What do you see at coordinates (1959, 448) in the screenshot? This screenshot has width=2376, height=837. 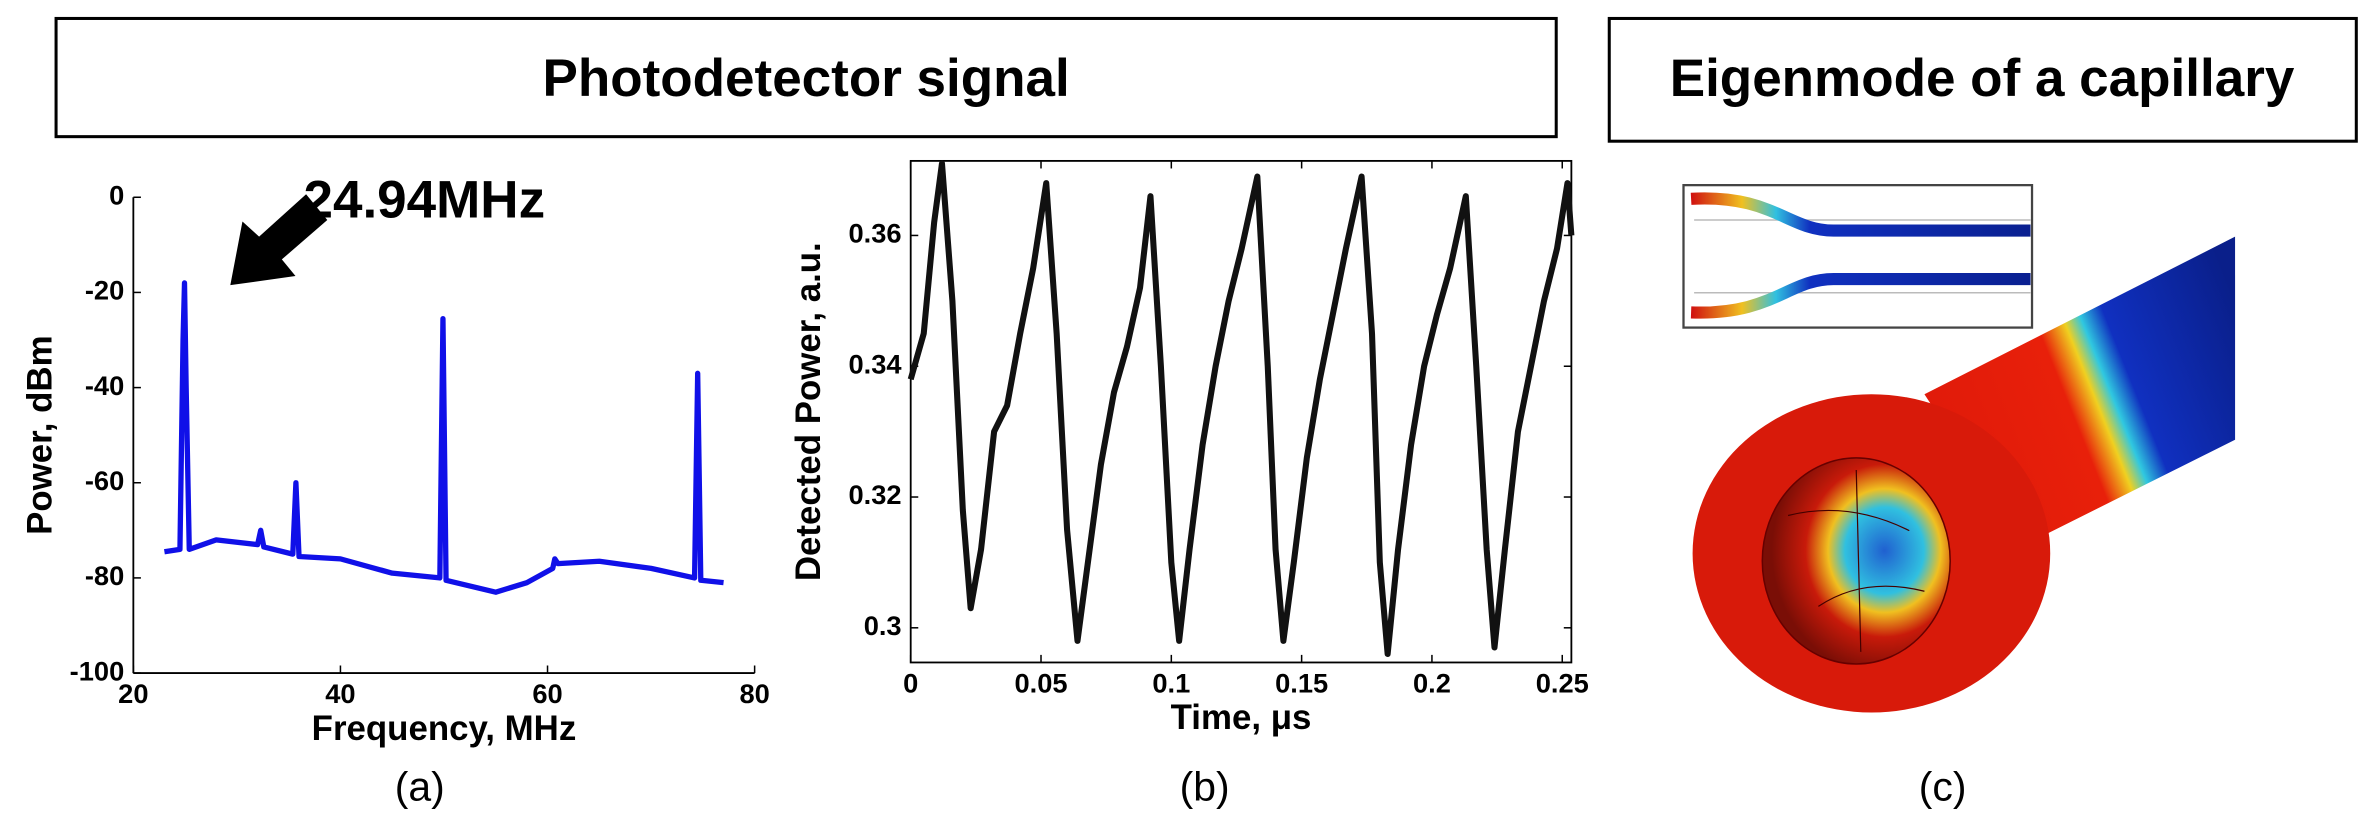 I see `capillary-render` at bounding box center [1959, 448].